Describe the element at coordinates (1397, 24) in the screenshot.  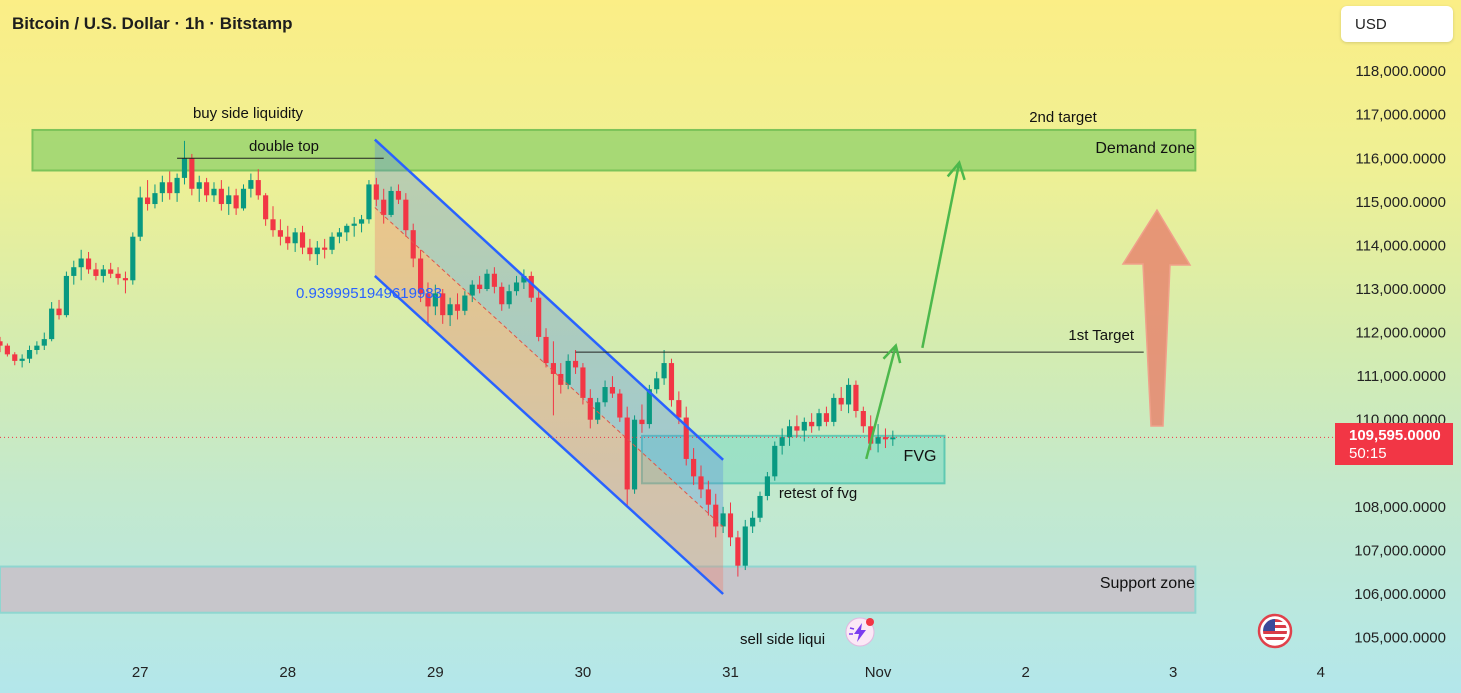
I see `currency-button: USD` at that location.